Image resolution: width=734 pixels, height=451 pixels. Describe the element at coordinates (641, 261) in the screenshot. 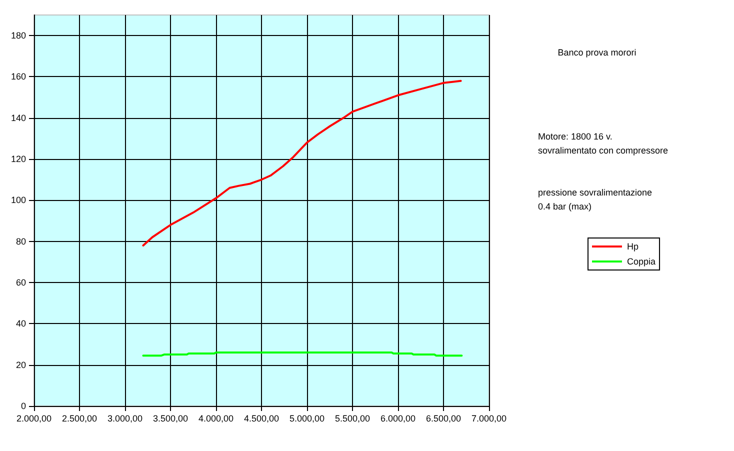

I see `legend-label: Coppia` at that location.